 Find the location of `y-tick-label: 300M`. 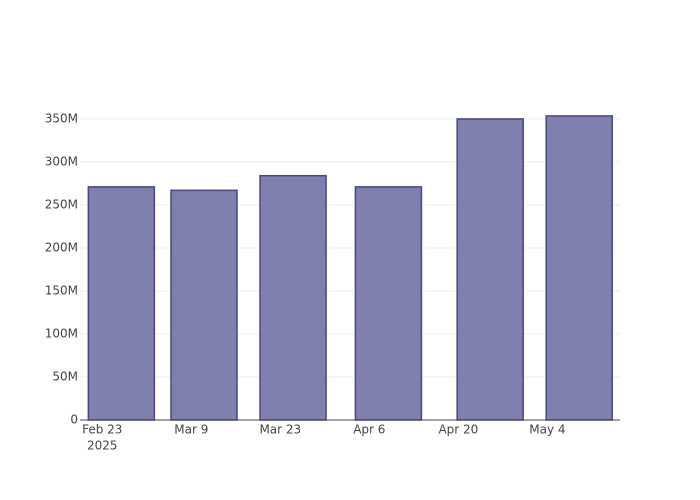

y-tick-label: 300M is located at coordinates (61, 161).